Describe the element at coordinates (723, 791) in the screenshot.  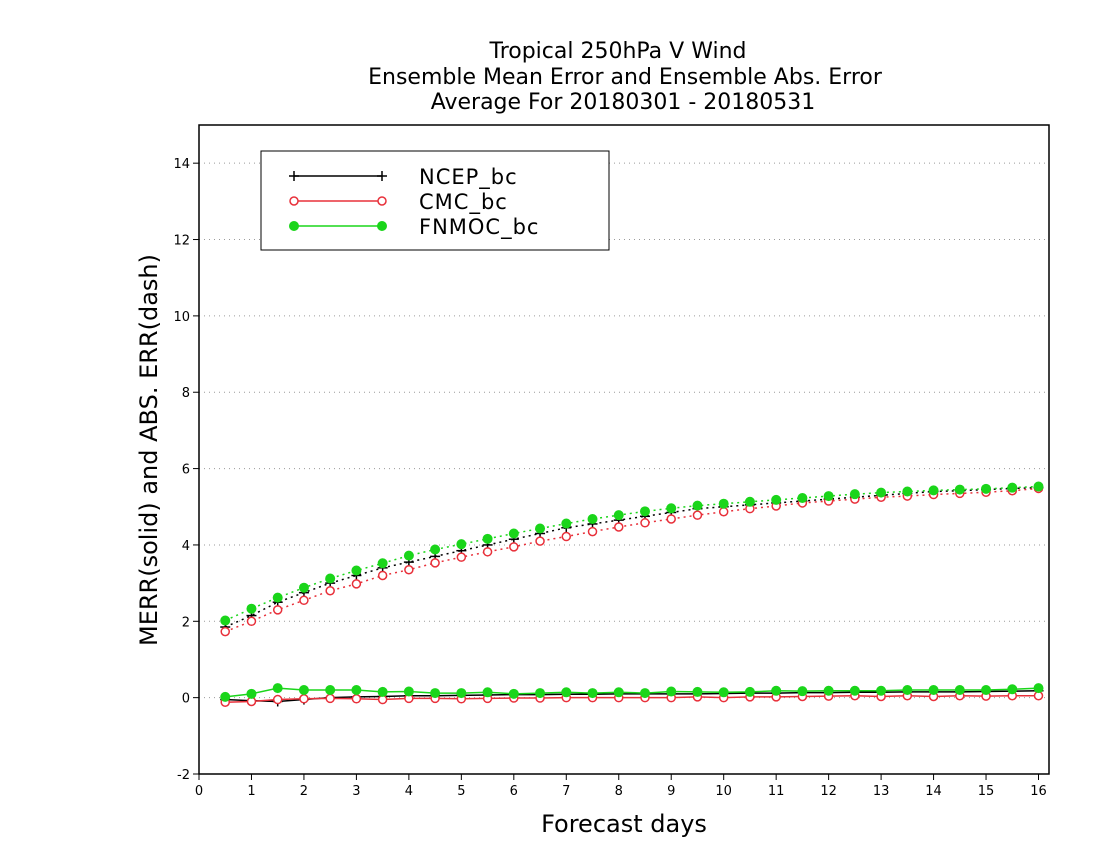
I see `x-tick-label: 10` at that location.